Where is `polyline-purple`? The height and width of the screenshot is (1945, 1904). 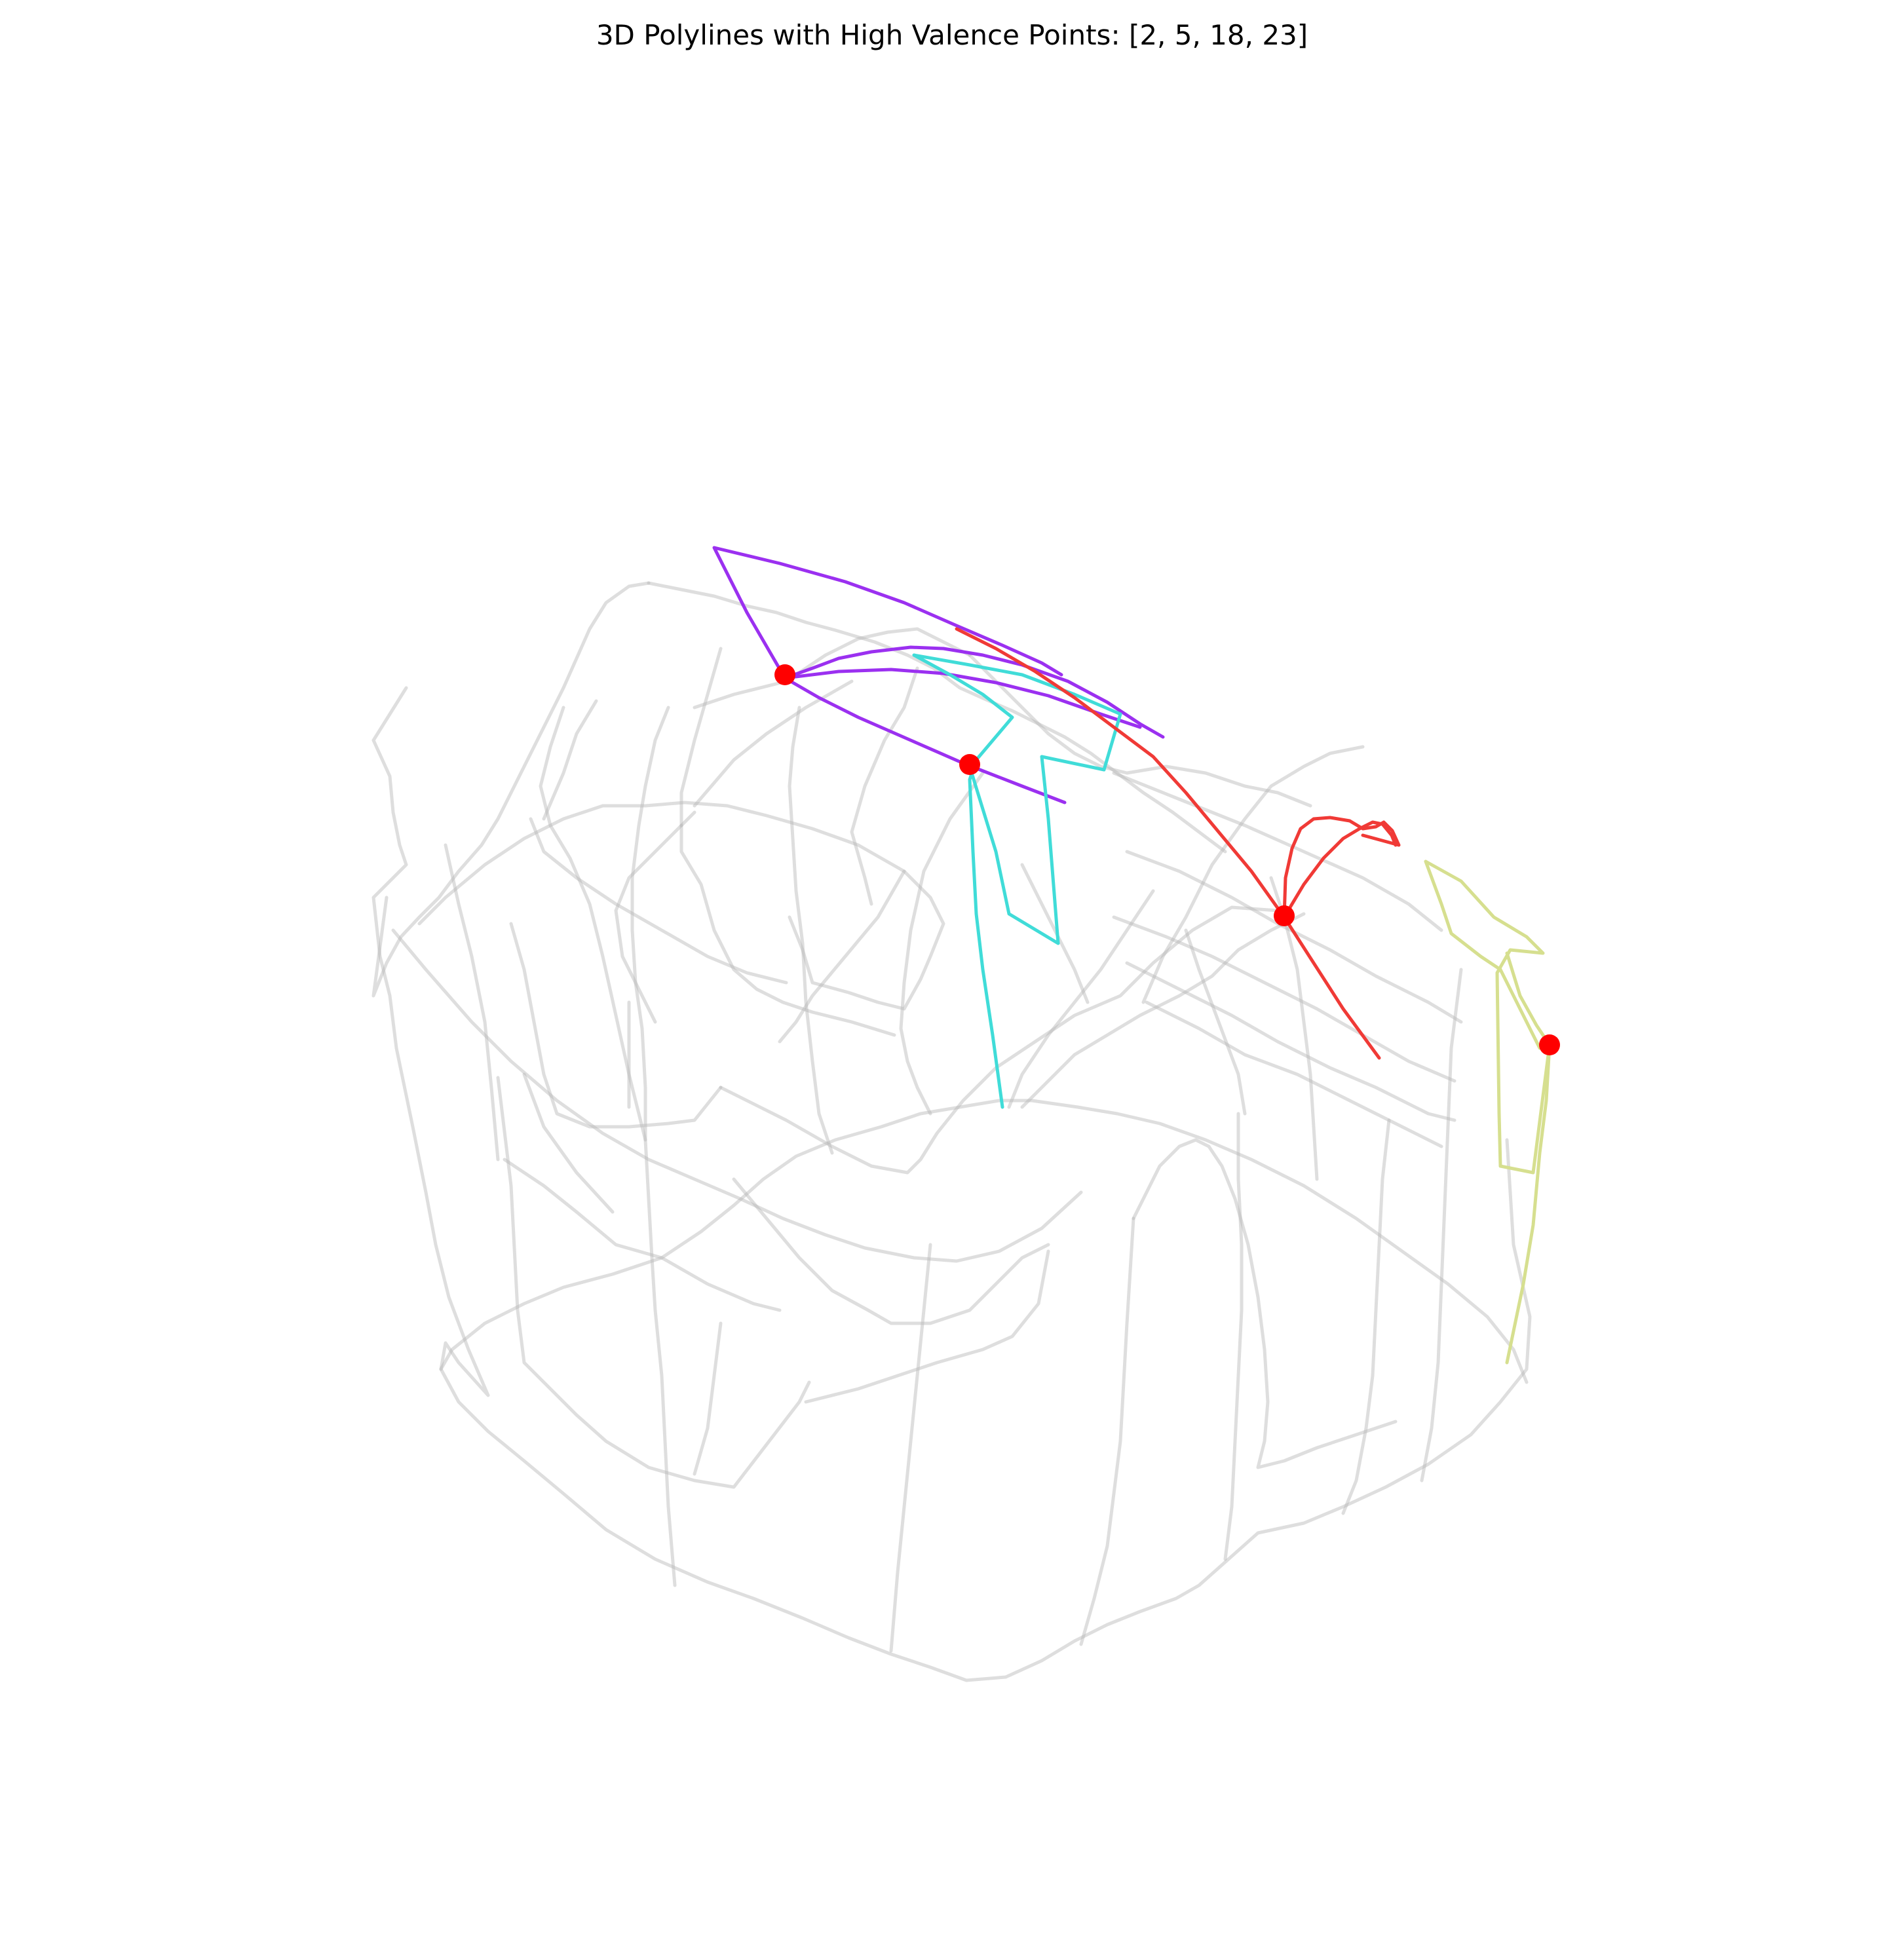
polyline-purple is located at coordinates (887, 613).